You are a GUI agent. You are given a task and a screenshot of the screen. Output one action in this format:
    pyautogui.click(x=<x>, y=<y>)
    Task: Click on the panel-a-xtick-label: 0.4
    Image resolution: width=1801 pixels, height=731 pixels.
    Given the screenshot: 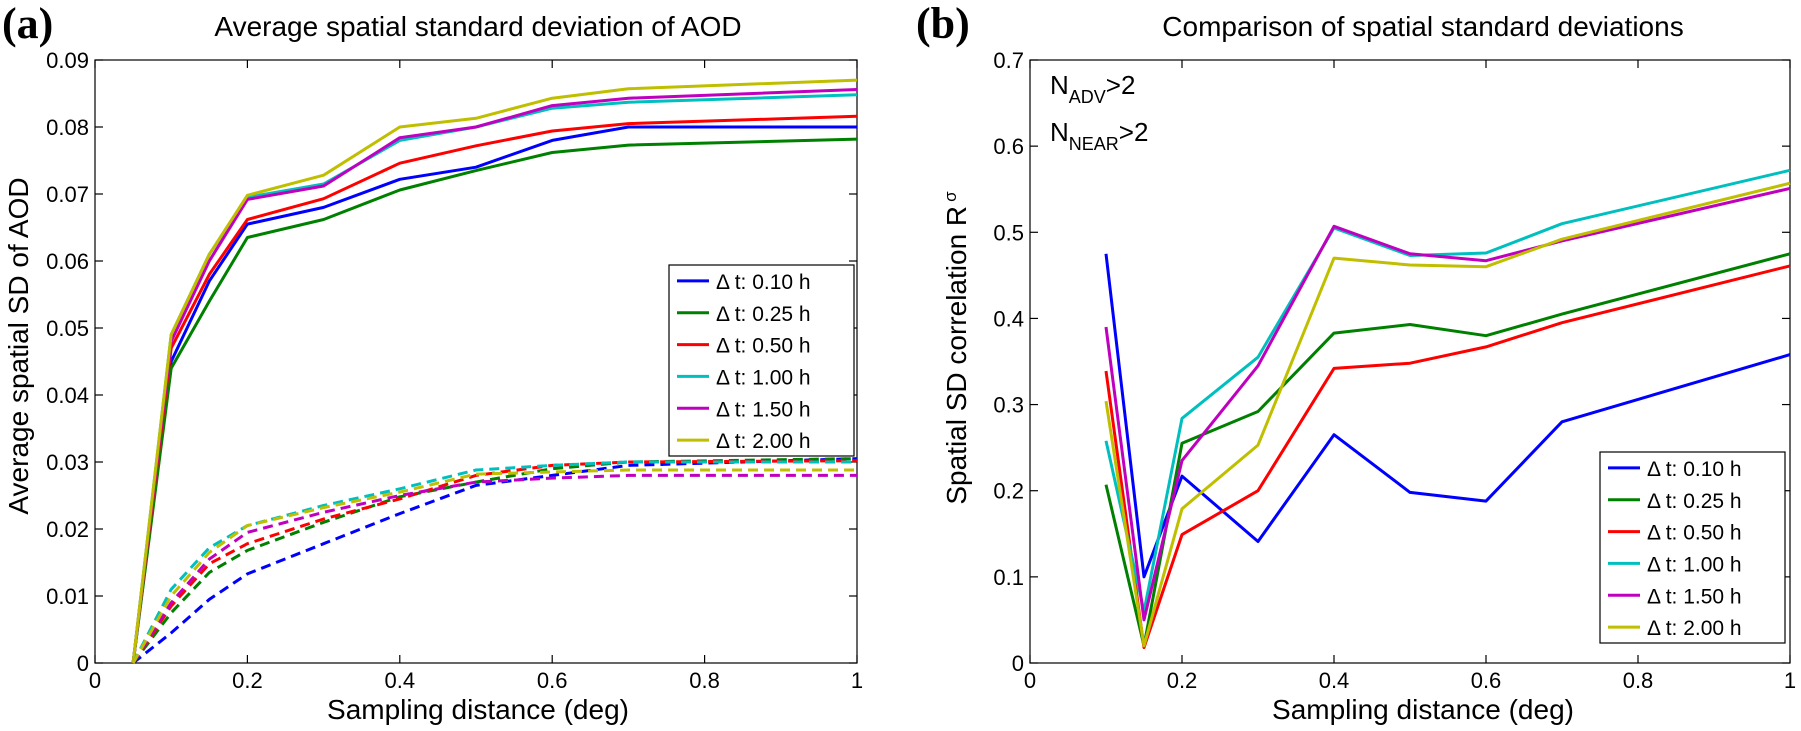 What is the action you would take?
    pyautogui.click(x=400, y=680)
    